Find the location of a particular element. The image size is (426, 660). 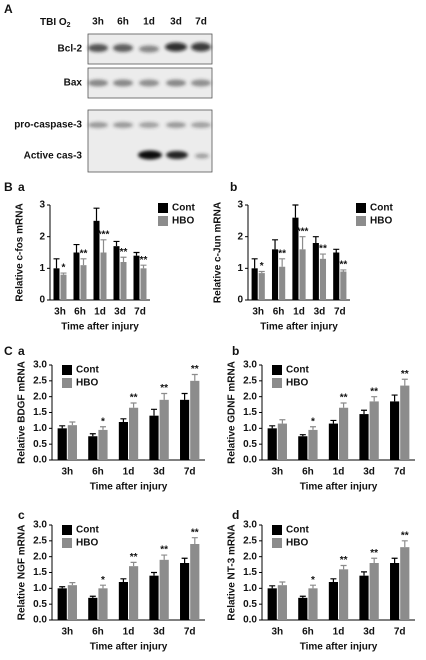

header-sub: 2 is located at coordinates (69, 25).